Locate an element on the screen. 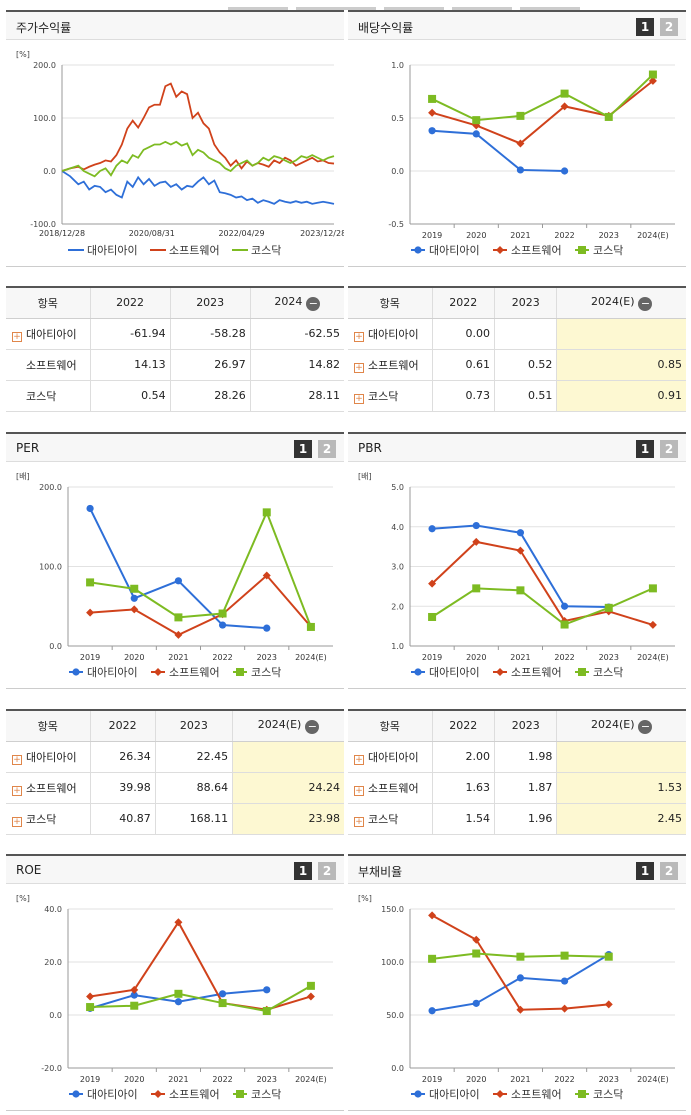  legend-label: 소프트웨어 is located at coordinates (536, 1094).